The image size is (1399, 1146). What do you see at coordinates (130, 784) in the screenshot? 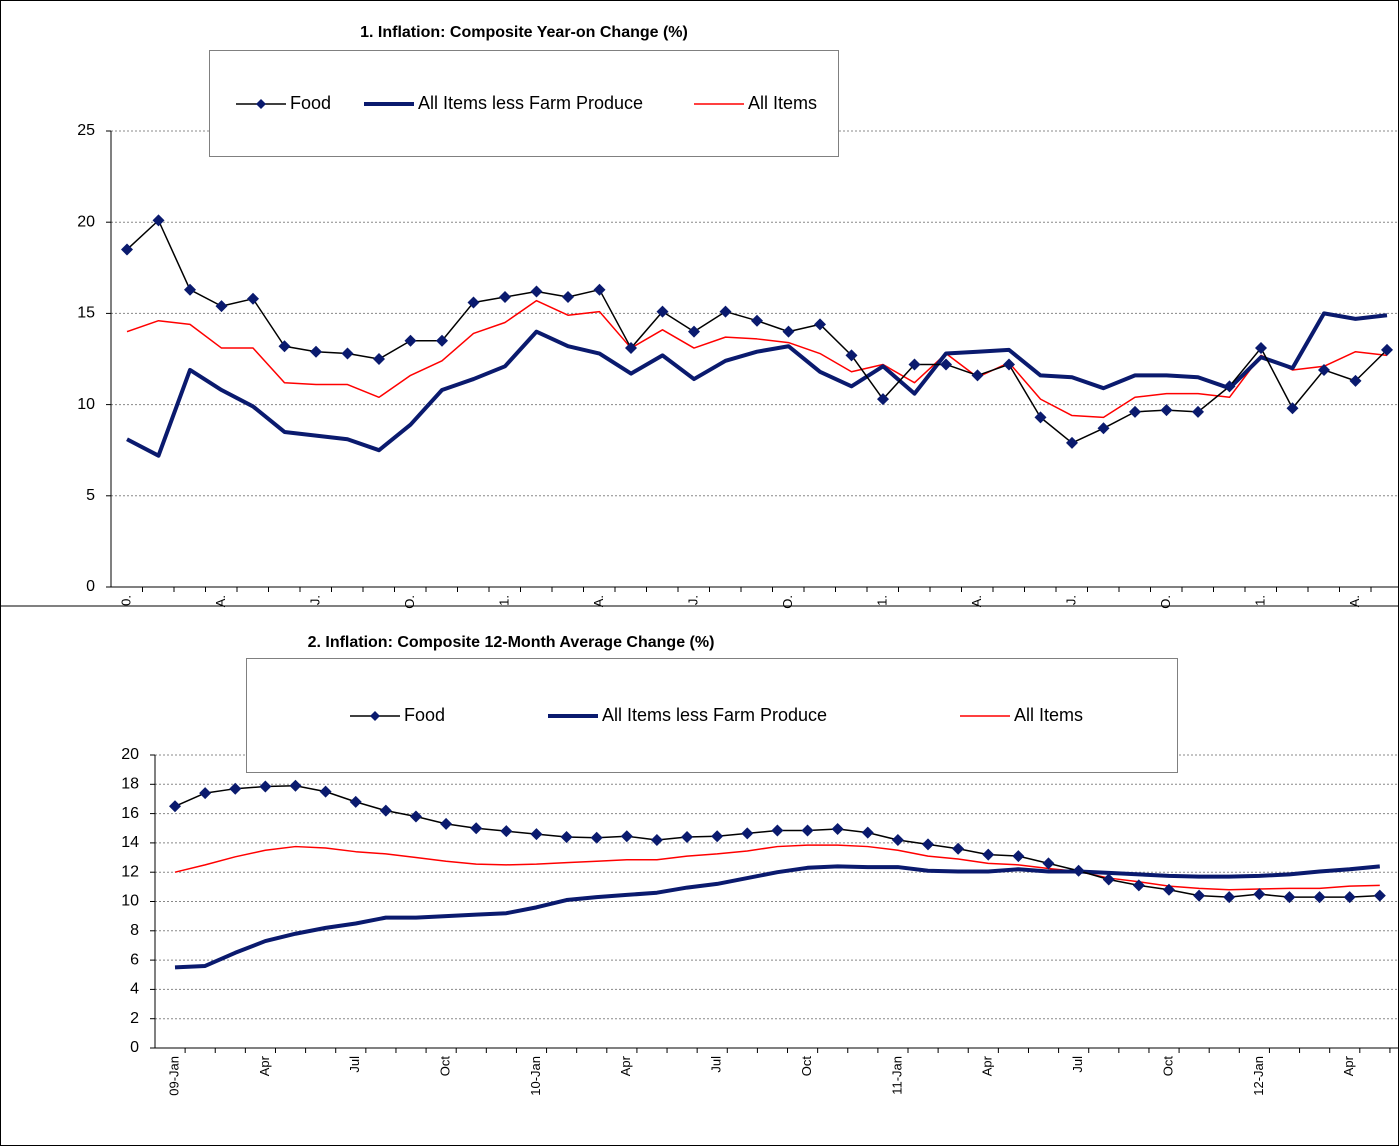
I see `y-tick-label: 18` at bounding box center [130, 784].